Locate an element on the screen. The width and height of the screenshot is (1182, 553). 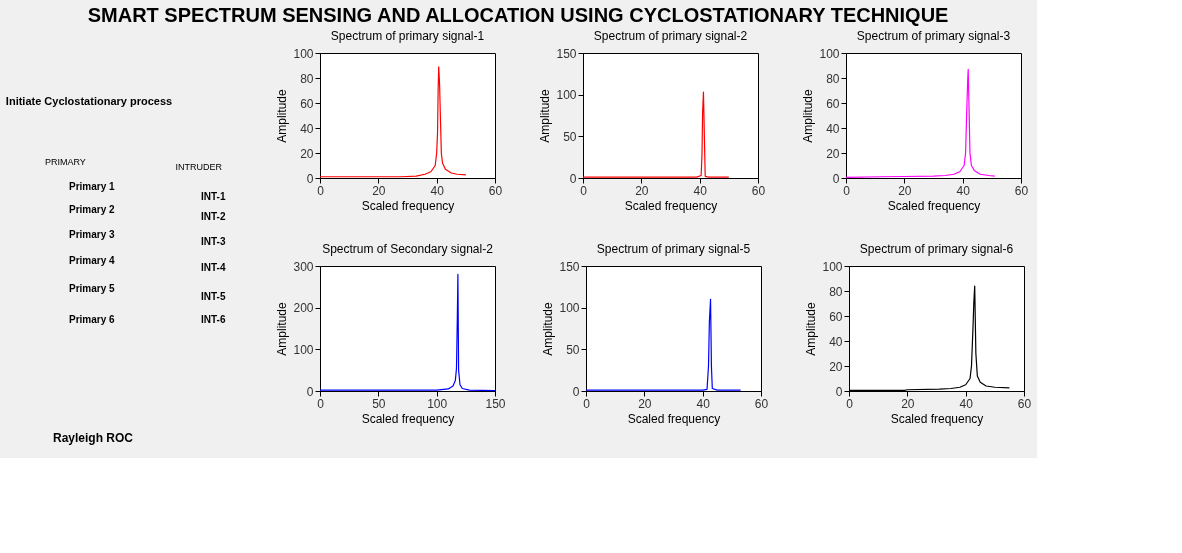
chart-title: Spectrum of primary signal-6 is located at coordinates (936, 249).